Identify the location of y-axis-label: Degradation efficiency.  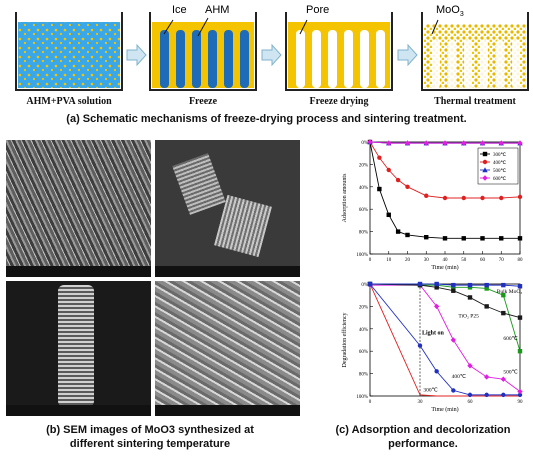
(344, 339).